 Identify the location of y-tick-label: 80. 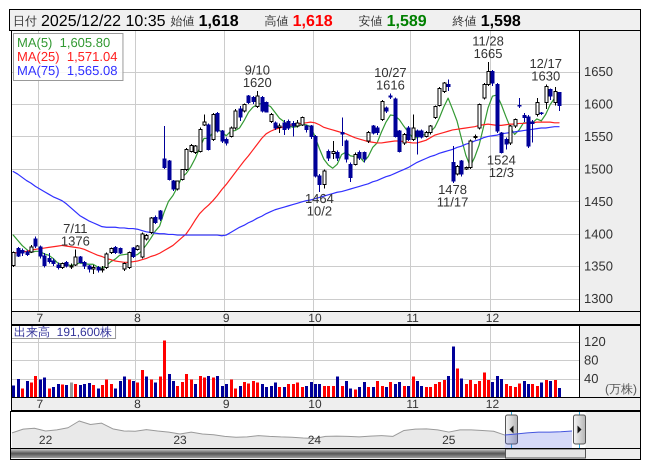
(591, 360).